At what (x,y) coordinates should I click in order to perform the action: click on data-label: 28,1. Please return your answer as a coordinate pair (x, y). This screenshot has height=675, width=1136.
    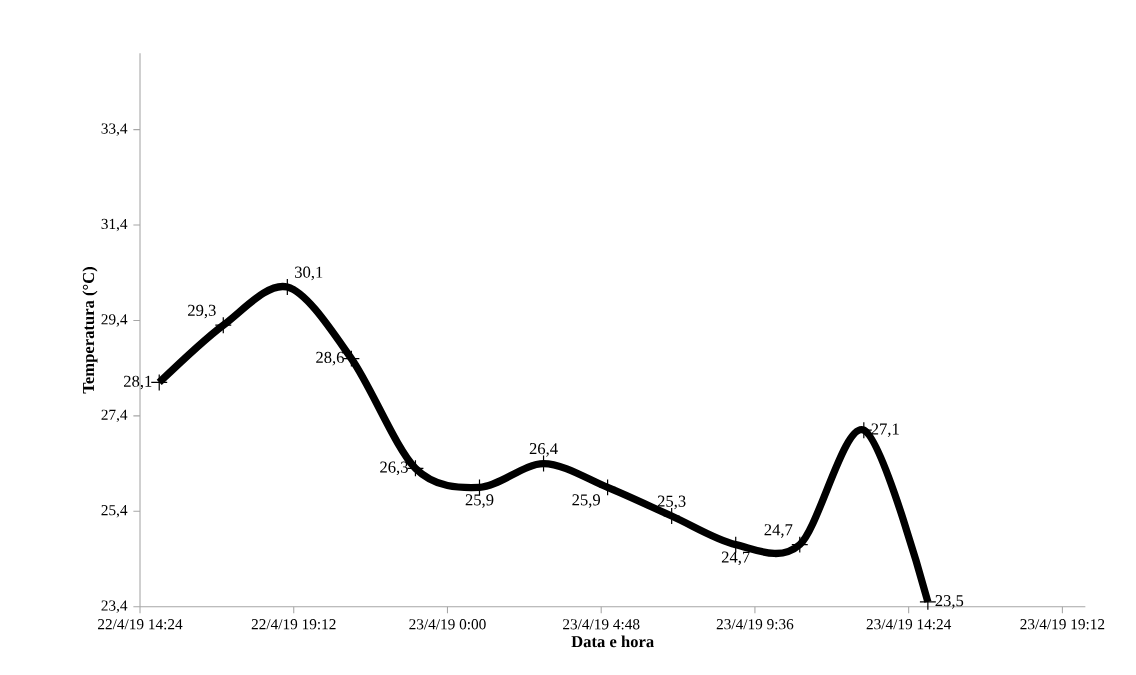
    Looking at the image, I should click on (137, 382).